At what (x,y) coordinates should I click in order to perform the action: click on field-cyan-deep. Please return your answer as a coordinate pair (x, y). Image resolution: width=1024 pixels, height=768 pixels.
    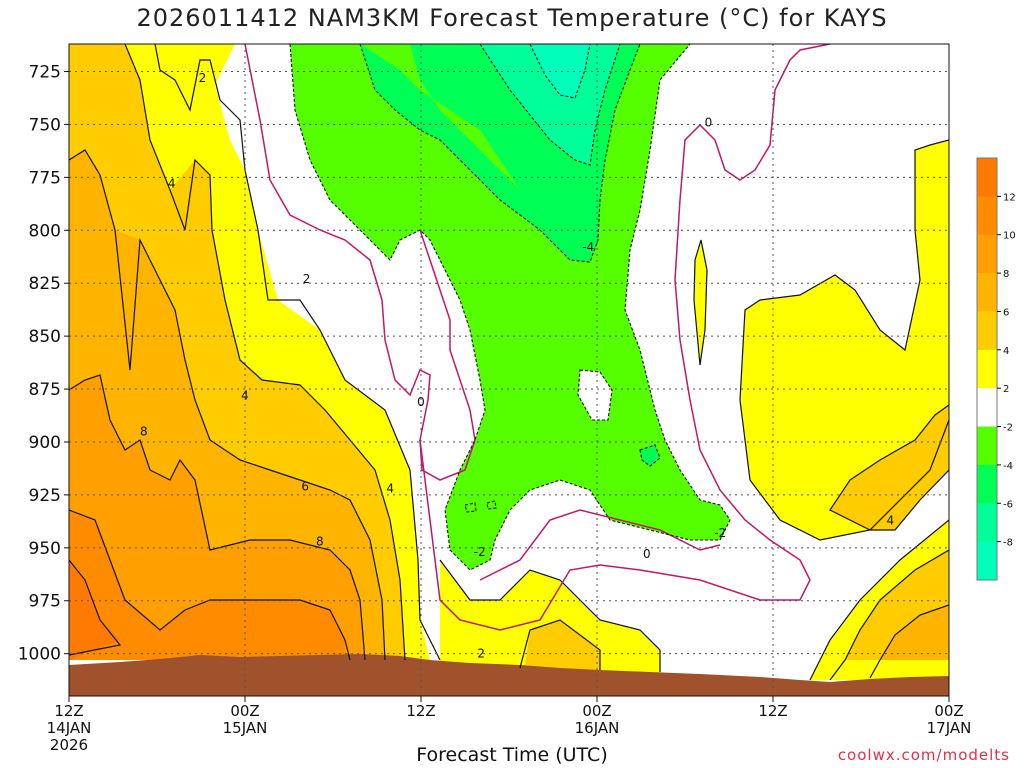
    Looking at the image, I should click on (550, 104).